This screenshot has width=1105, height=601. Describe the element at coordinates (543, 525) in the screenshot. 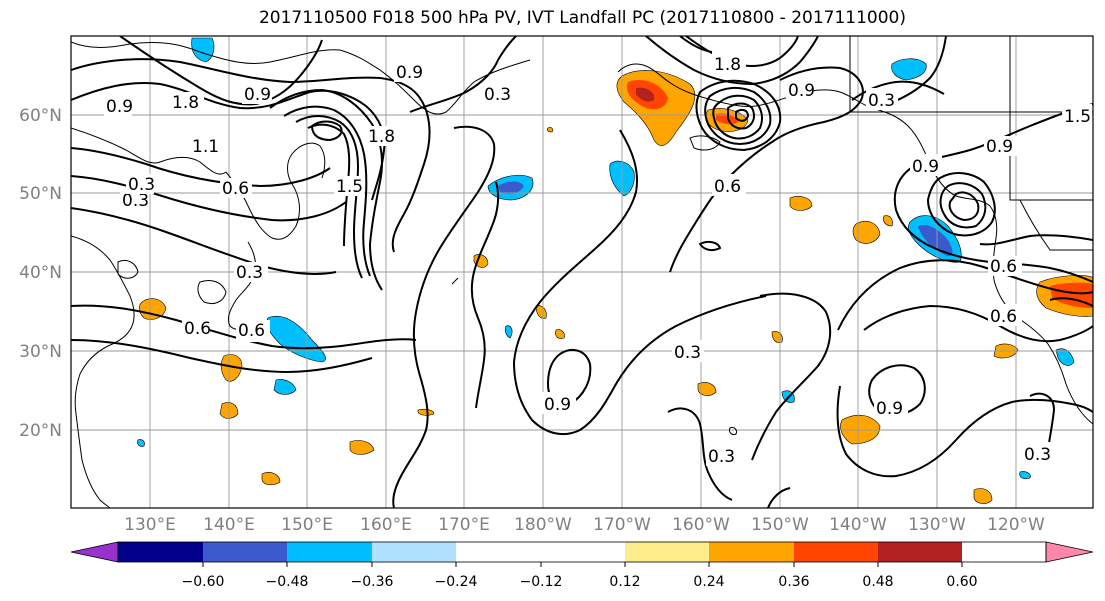

I see `lon-label: 180°W` at that location.